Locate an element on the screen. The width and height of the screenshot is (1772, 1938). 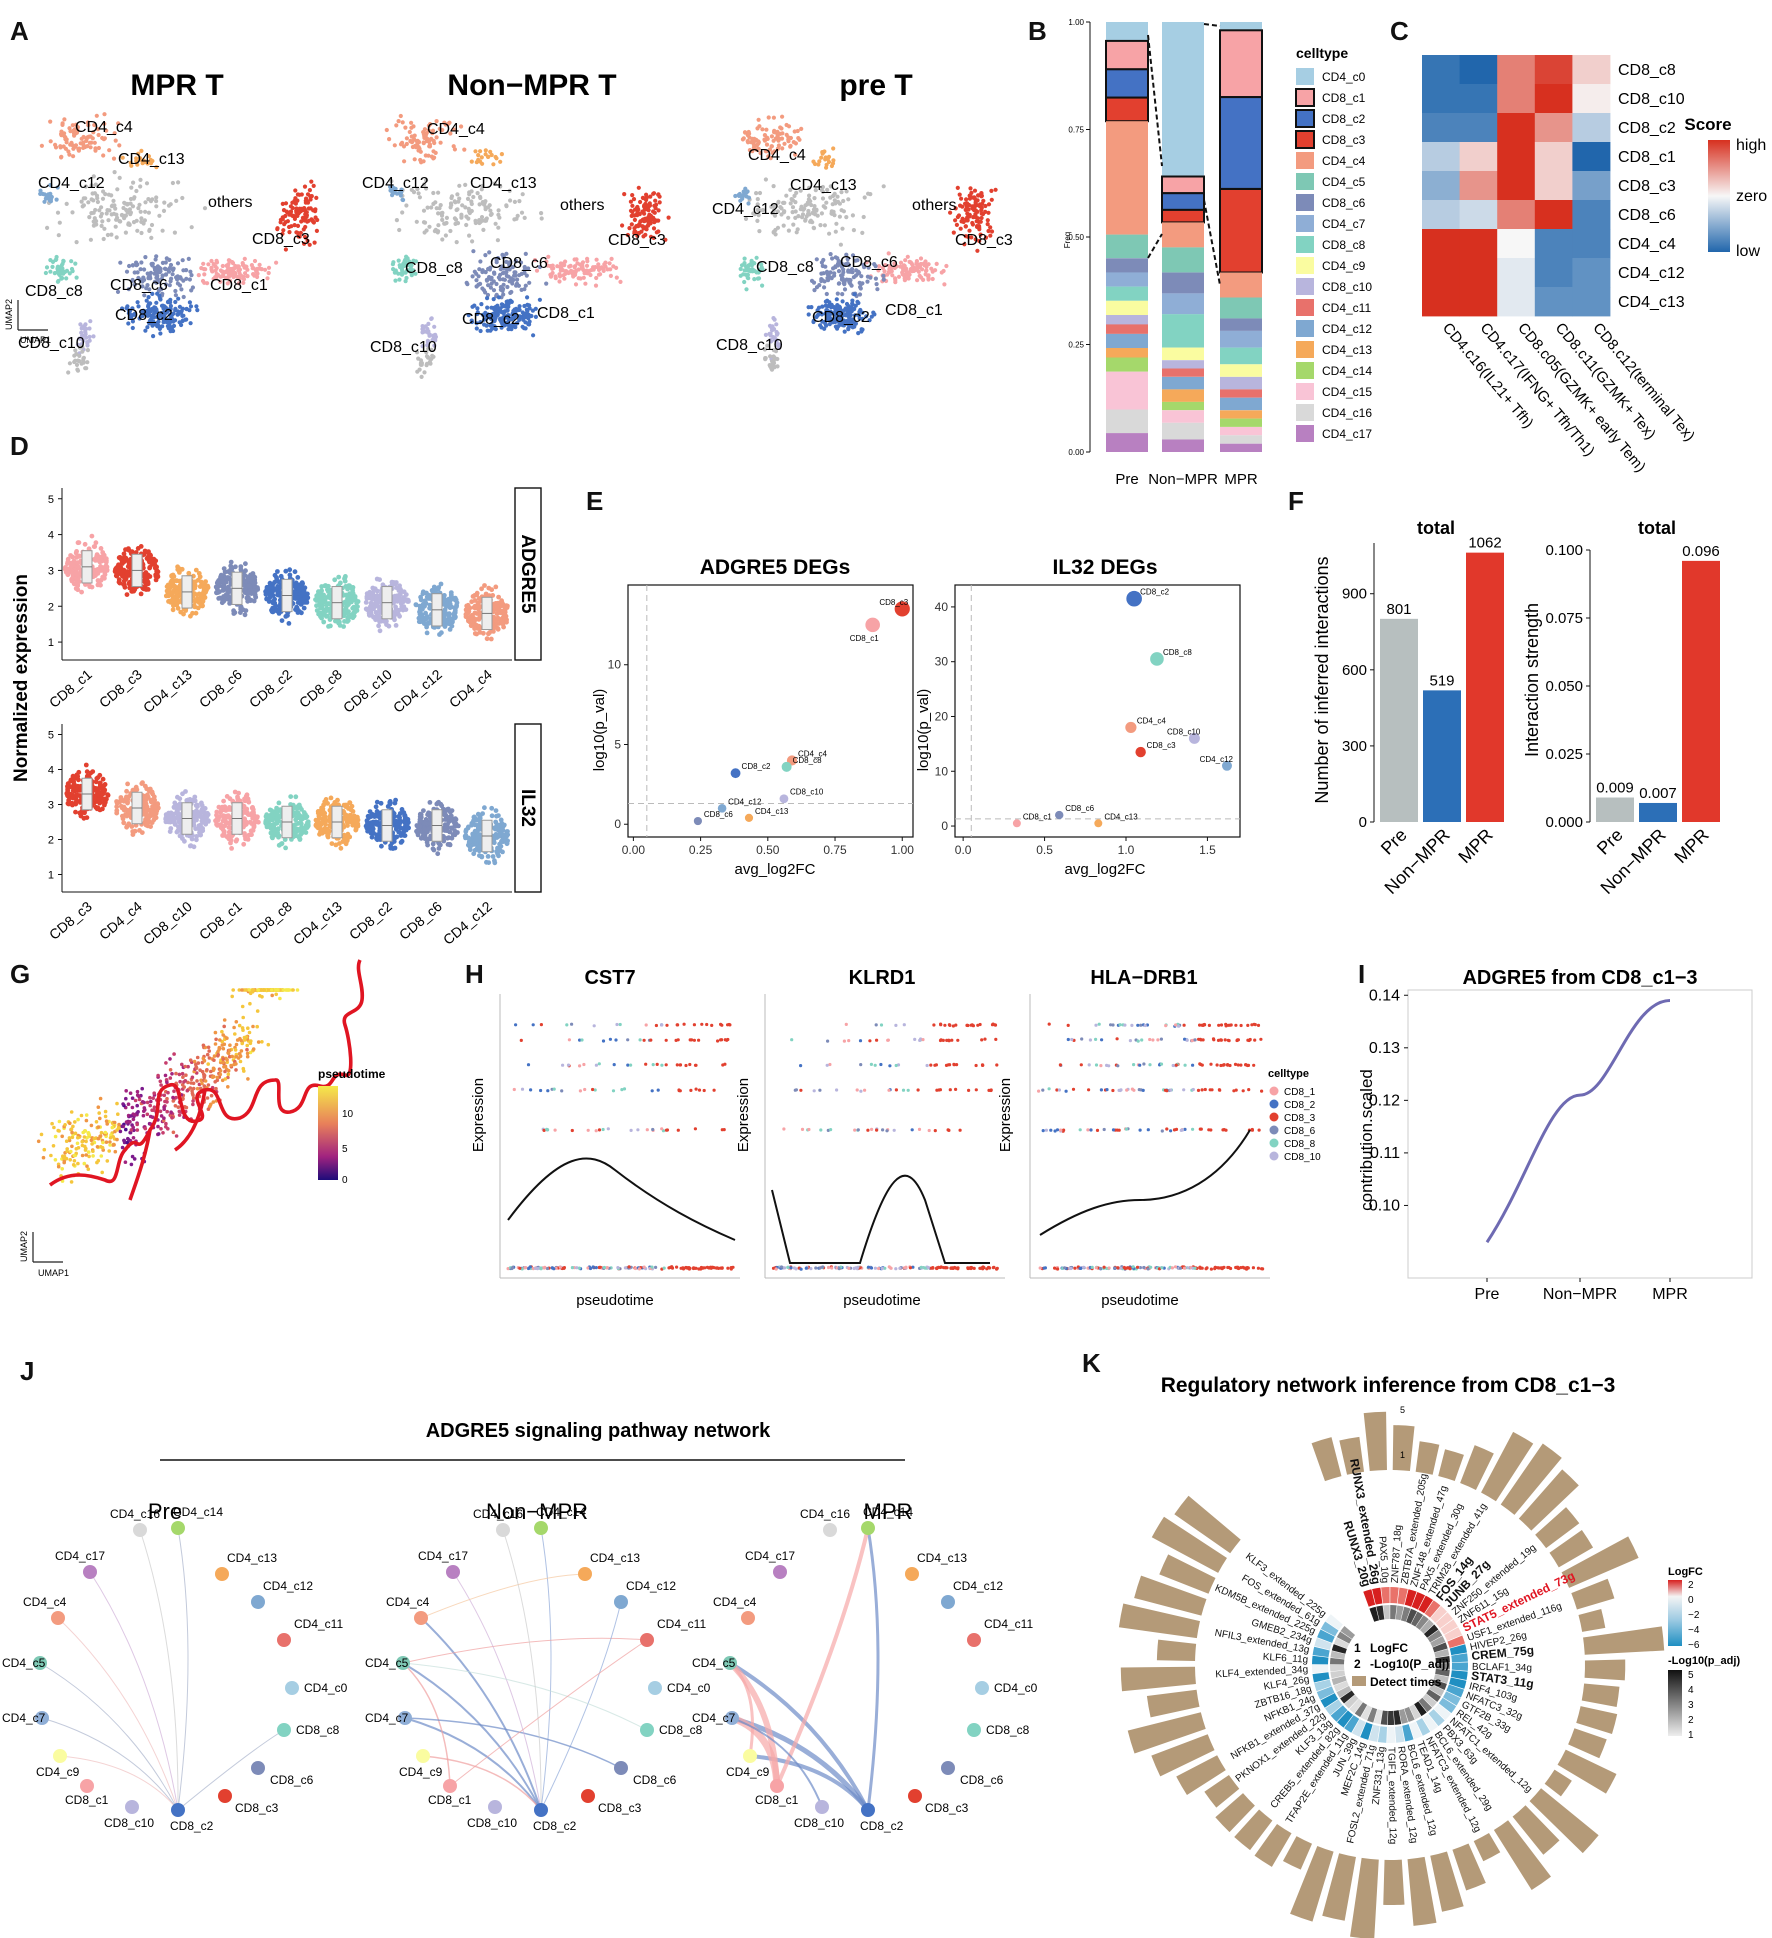
umap-label-cd8-c10: CD8_c10 is located at coordinates (749, 345).